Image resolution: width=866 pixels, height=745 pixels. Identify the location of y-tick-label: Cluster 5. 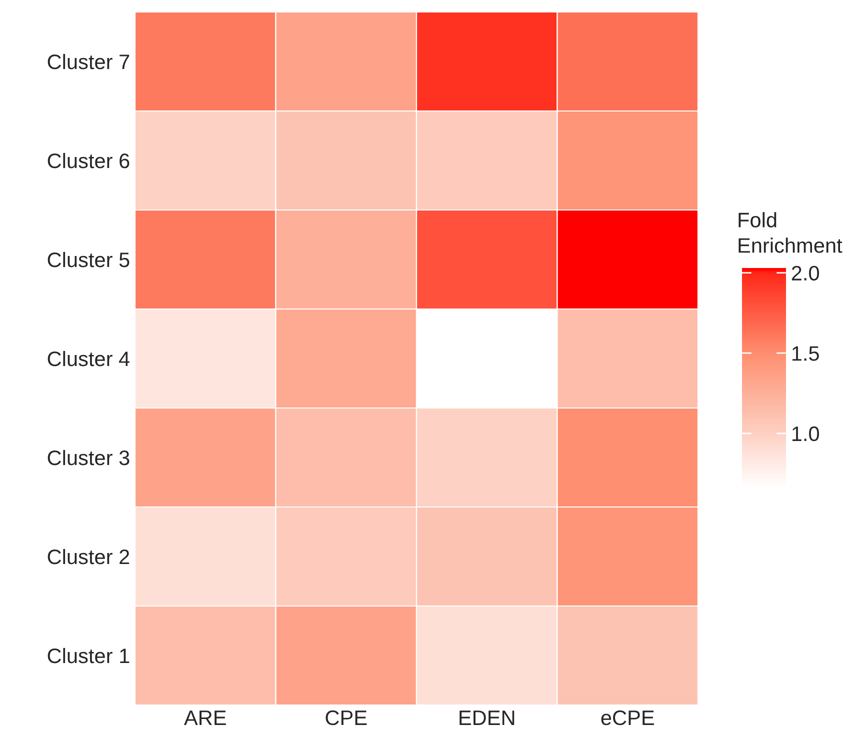
(89, 260).